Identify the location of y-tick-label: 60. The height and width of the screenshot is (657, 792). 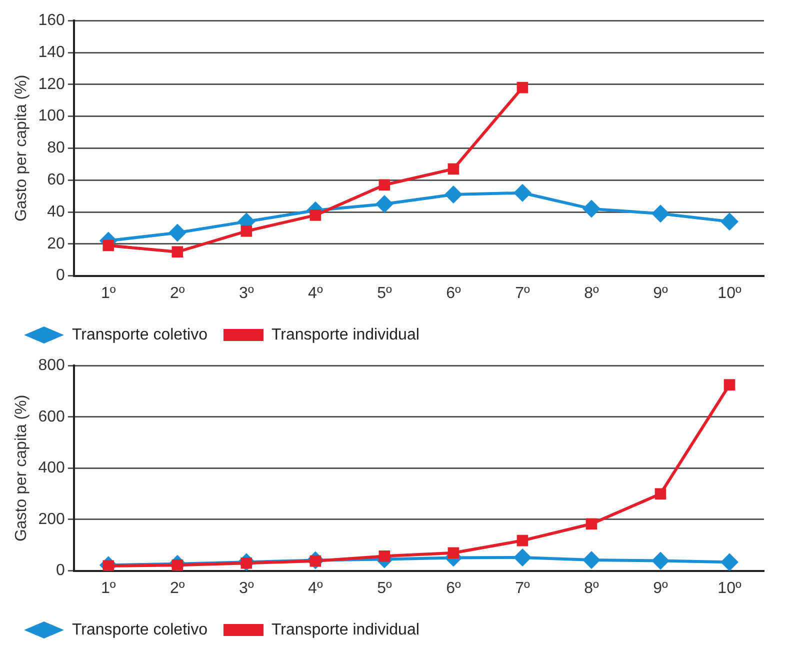
(56, 180).